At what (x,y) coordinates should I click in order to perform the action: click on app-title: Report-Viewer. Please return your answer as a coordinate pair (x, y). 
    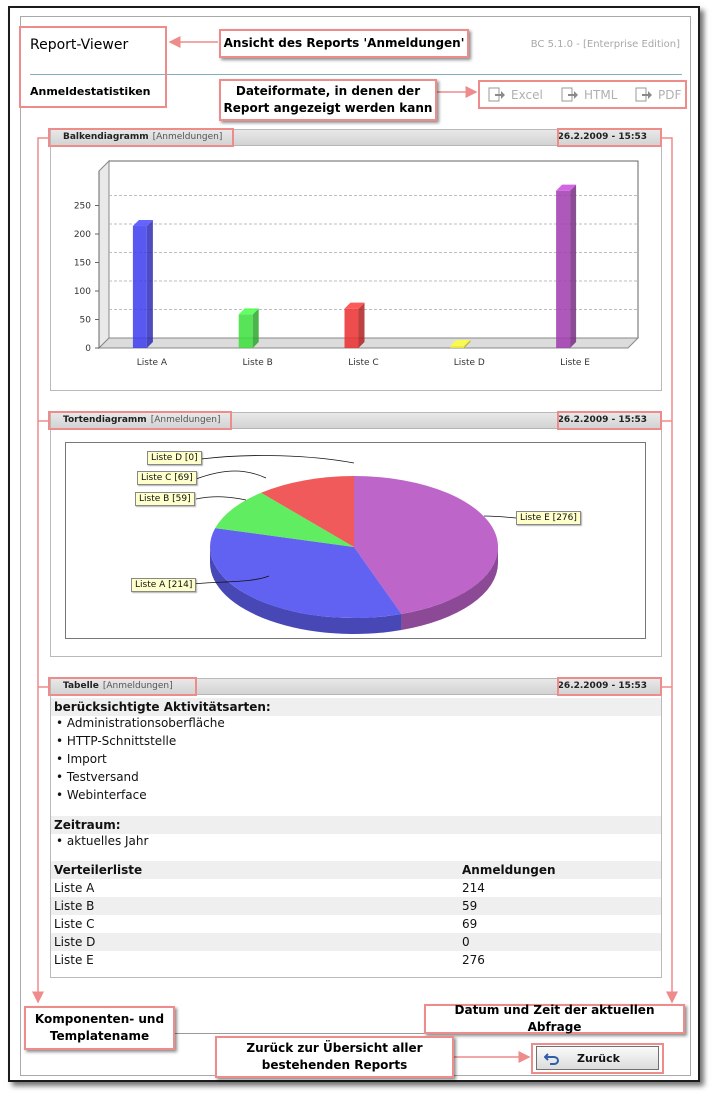
    Looking at the image, I should click on (79, 45).